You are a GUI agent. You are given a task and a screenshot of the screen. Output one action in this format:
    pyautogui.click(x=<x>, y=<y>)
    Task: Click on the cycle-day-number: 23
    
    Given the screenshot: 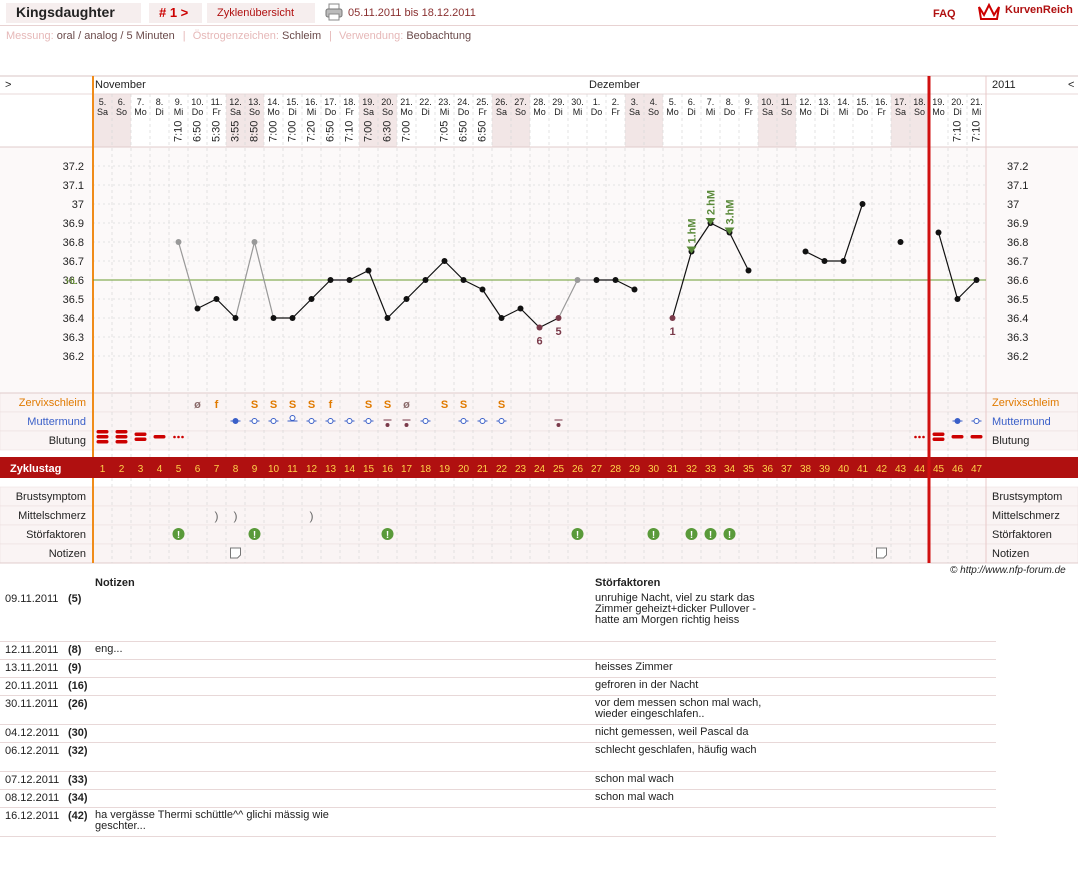 What is the action you would take?
    pyautogui.click(x=521, y=469)
    